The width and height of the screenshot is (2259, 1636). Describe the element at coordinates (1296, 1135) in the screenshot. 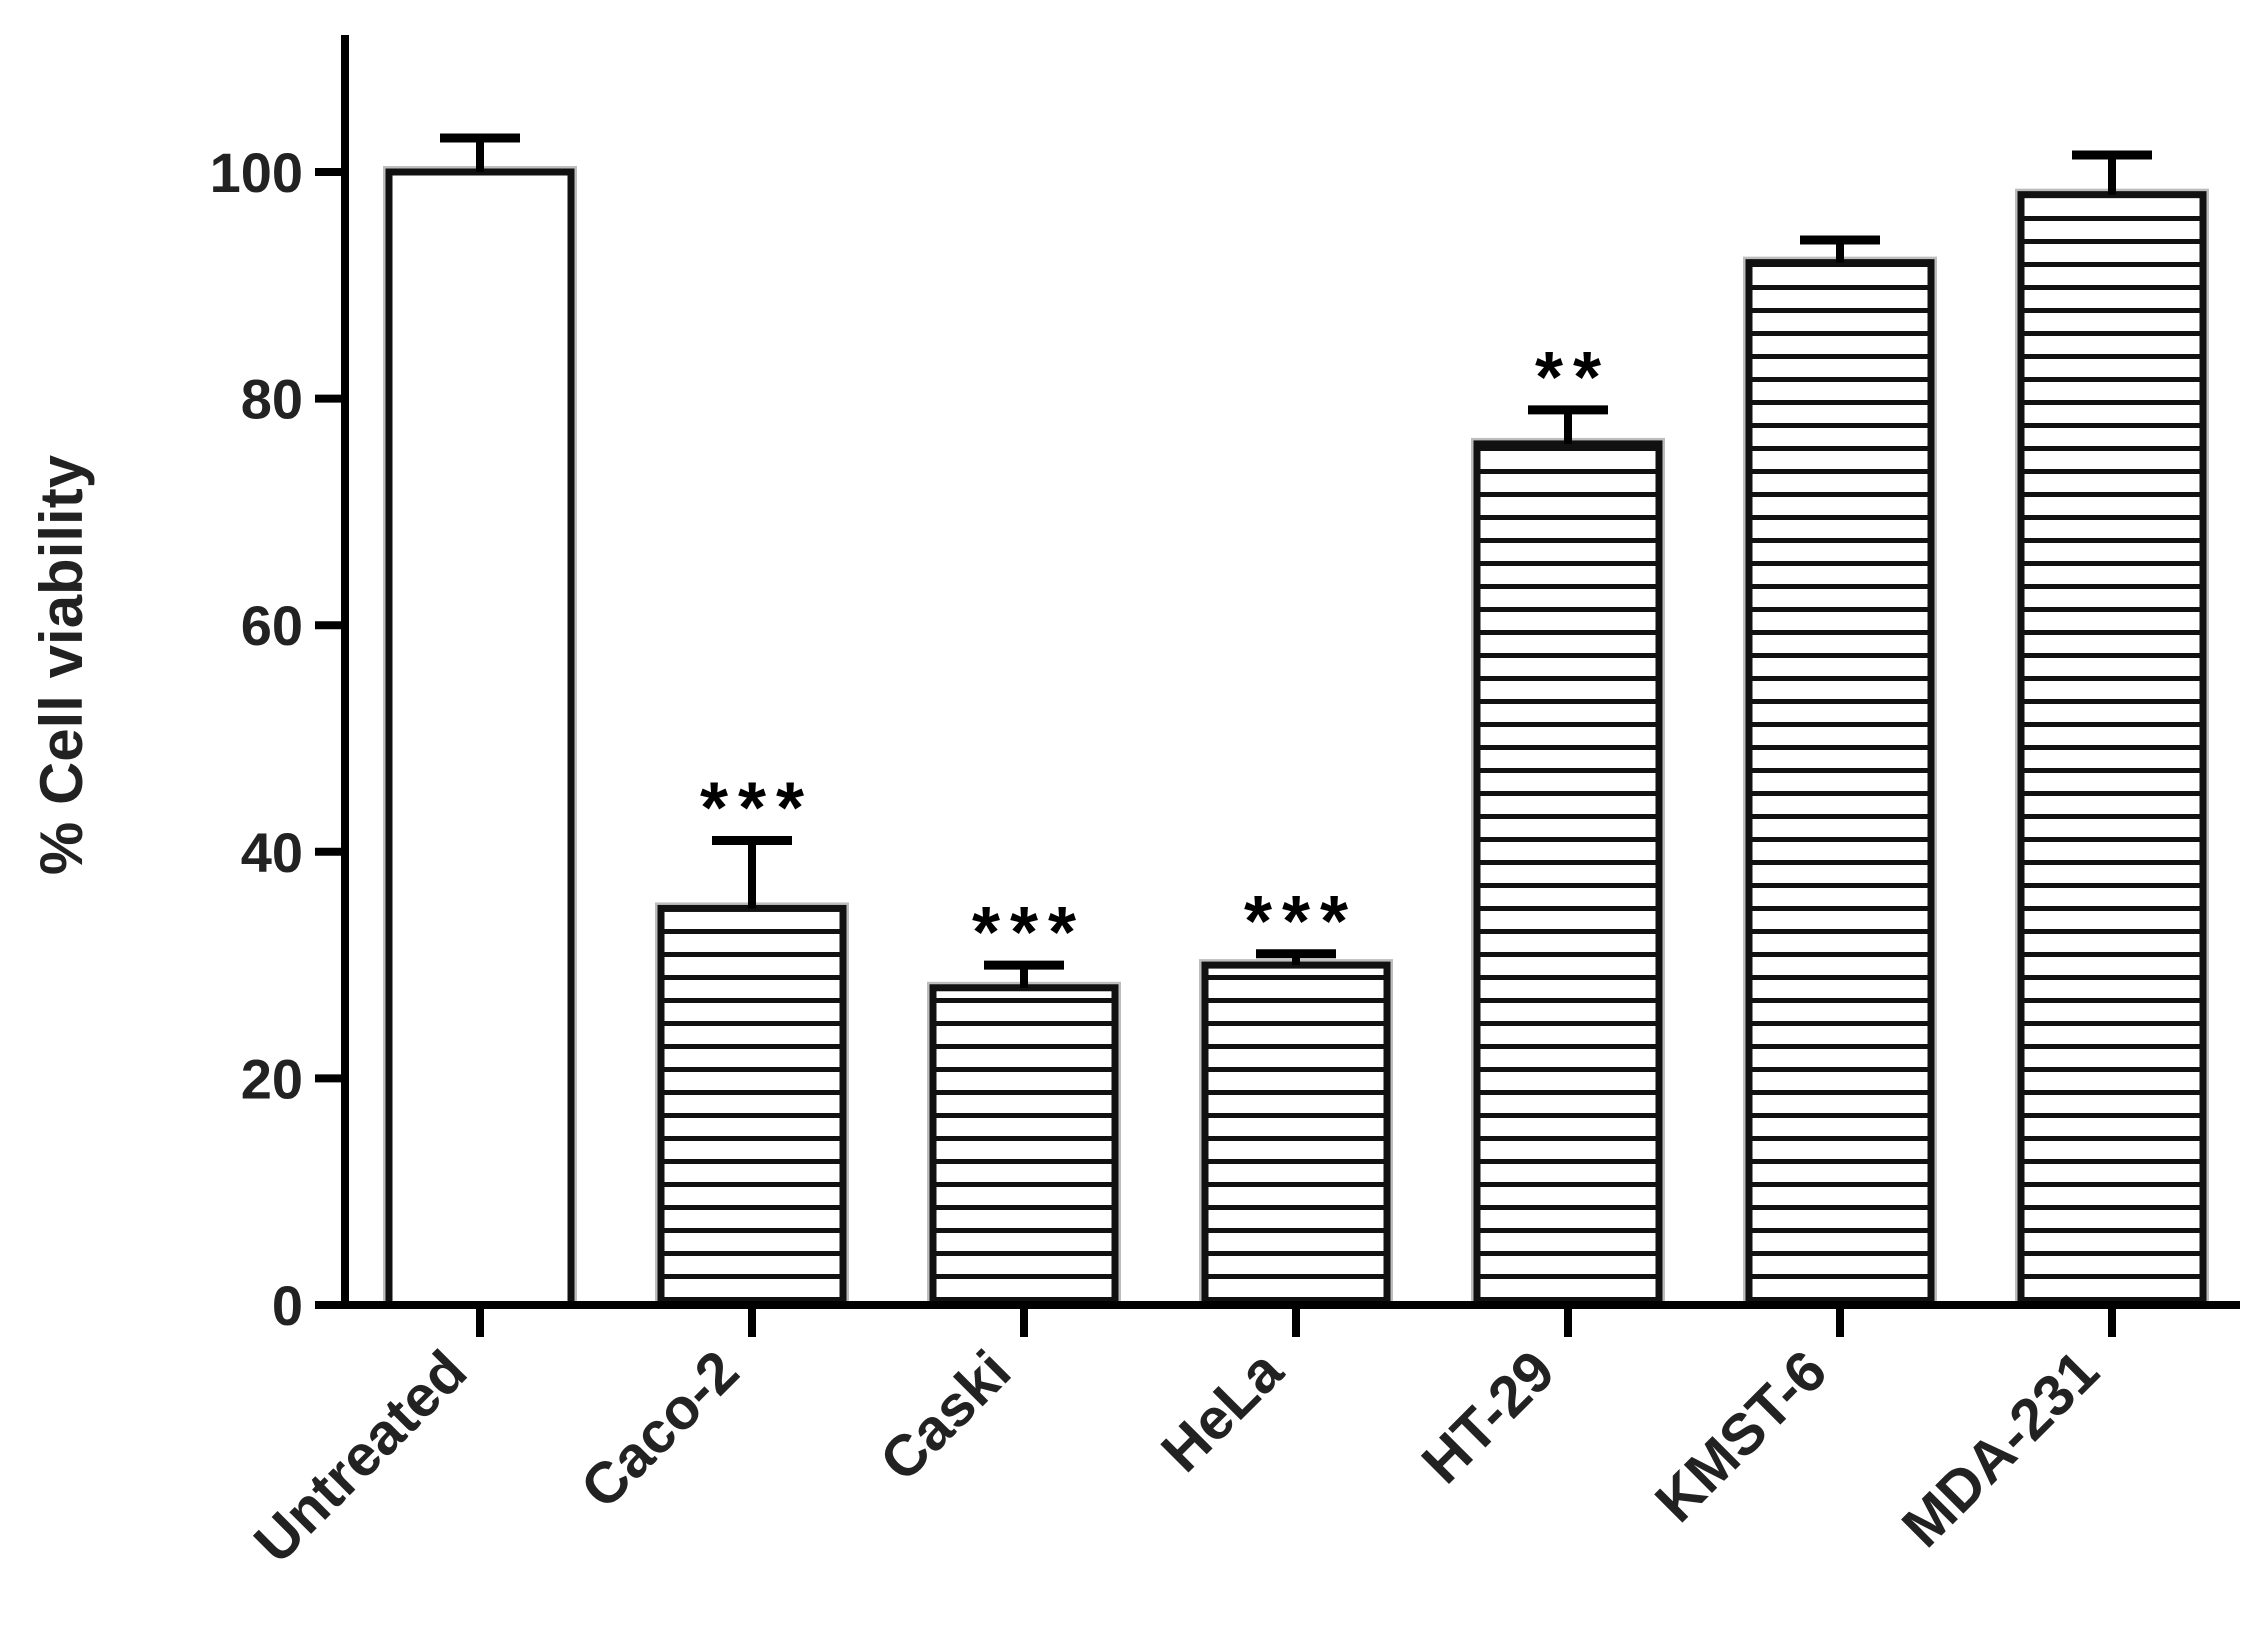

I see `bar-hela` at that location.